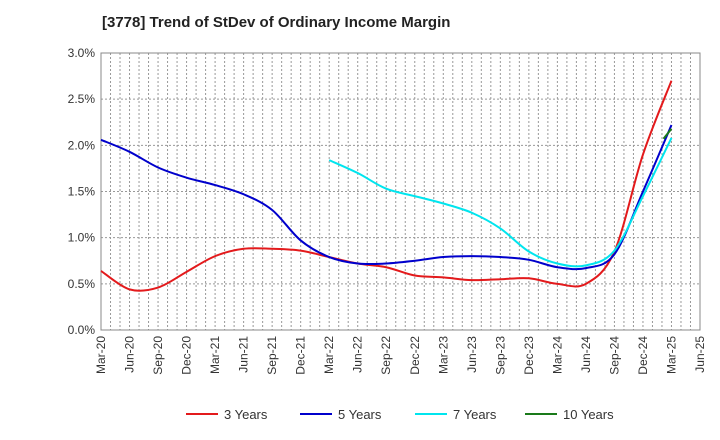 The height and width of the screenshot is (440, 720). What do you see at coordinates (472, 354) in the screenshot?
I see `x-tick-label: Jun-23` at bounding box center [472, 354].